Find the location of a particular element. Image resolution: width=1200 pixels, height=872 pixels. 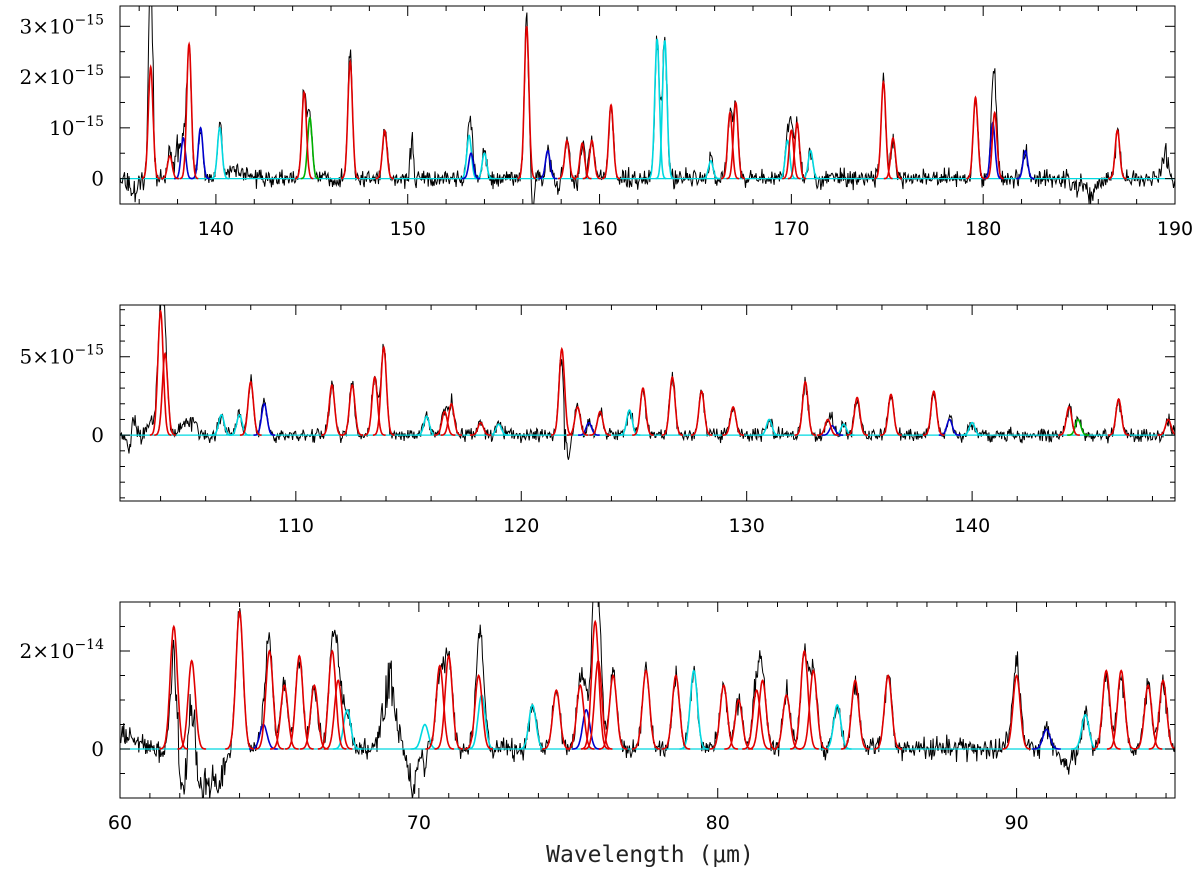

y-tick-label: 2×10⁻¹⁴ is located at coordinates (62, 650).